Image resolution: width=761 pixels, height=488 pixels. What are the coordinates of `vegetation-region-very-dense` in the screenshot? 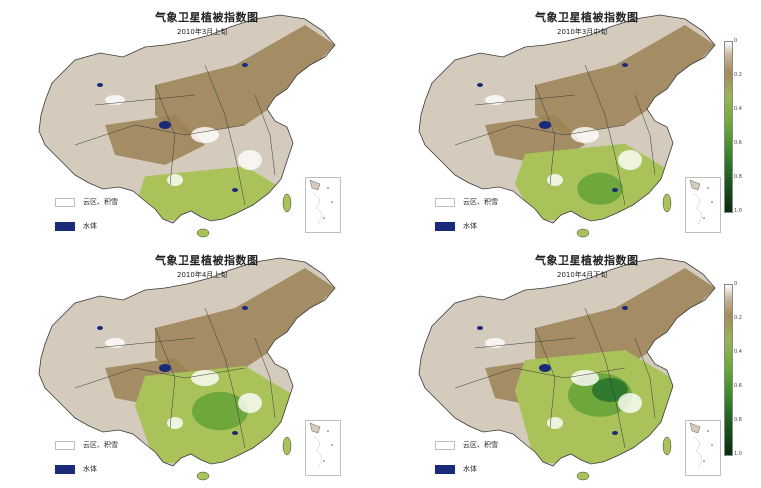 It's located at (610, 390).